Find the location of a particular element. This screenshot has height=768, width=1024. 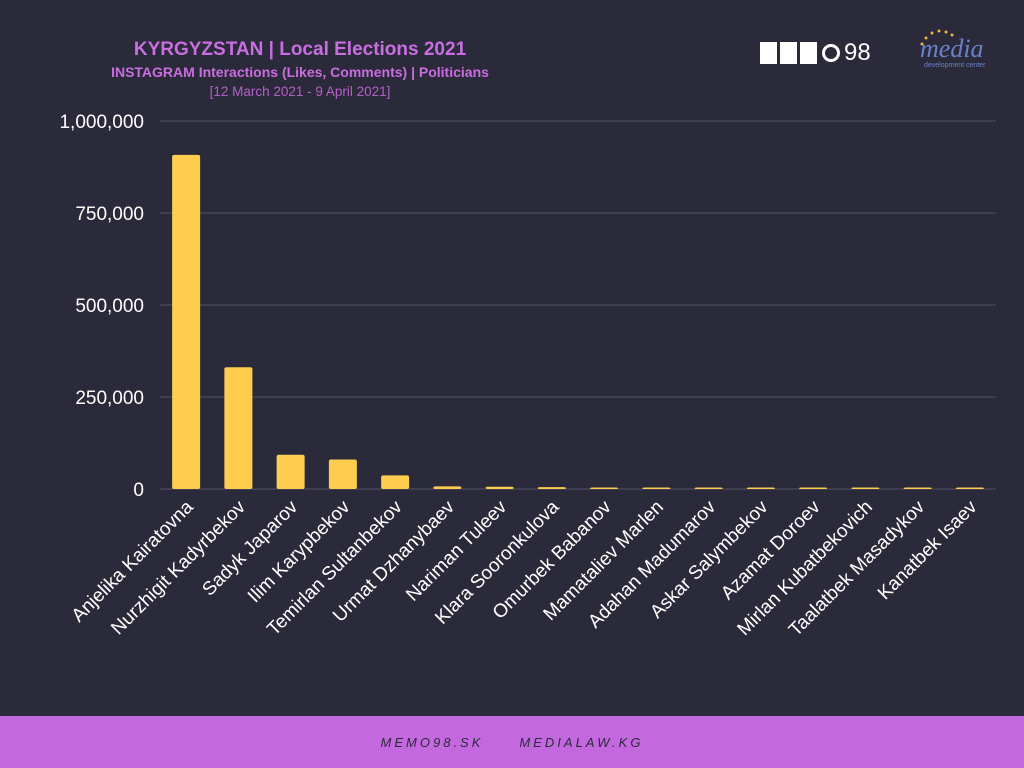

media-development-center-logo: media development center is located at coordinates (959, 52).